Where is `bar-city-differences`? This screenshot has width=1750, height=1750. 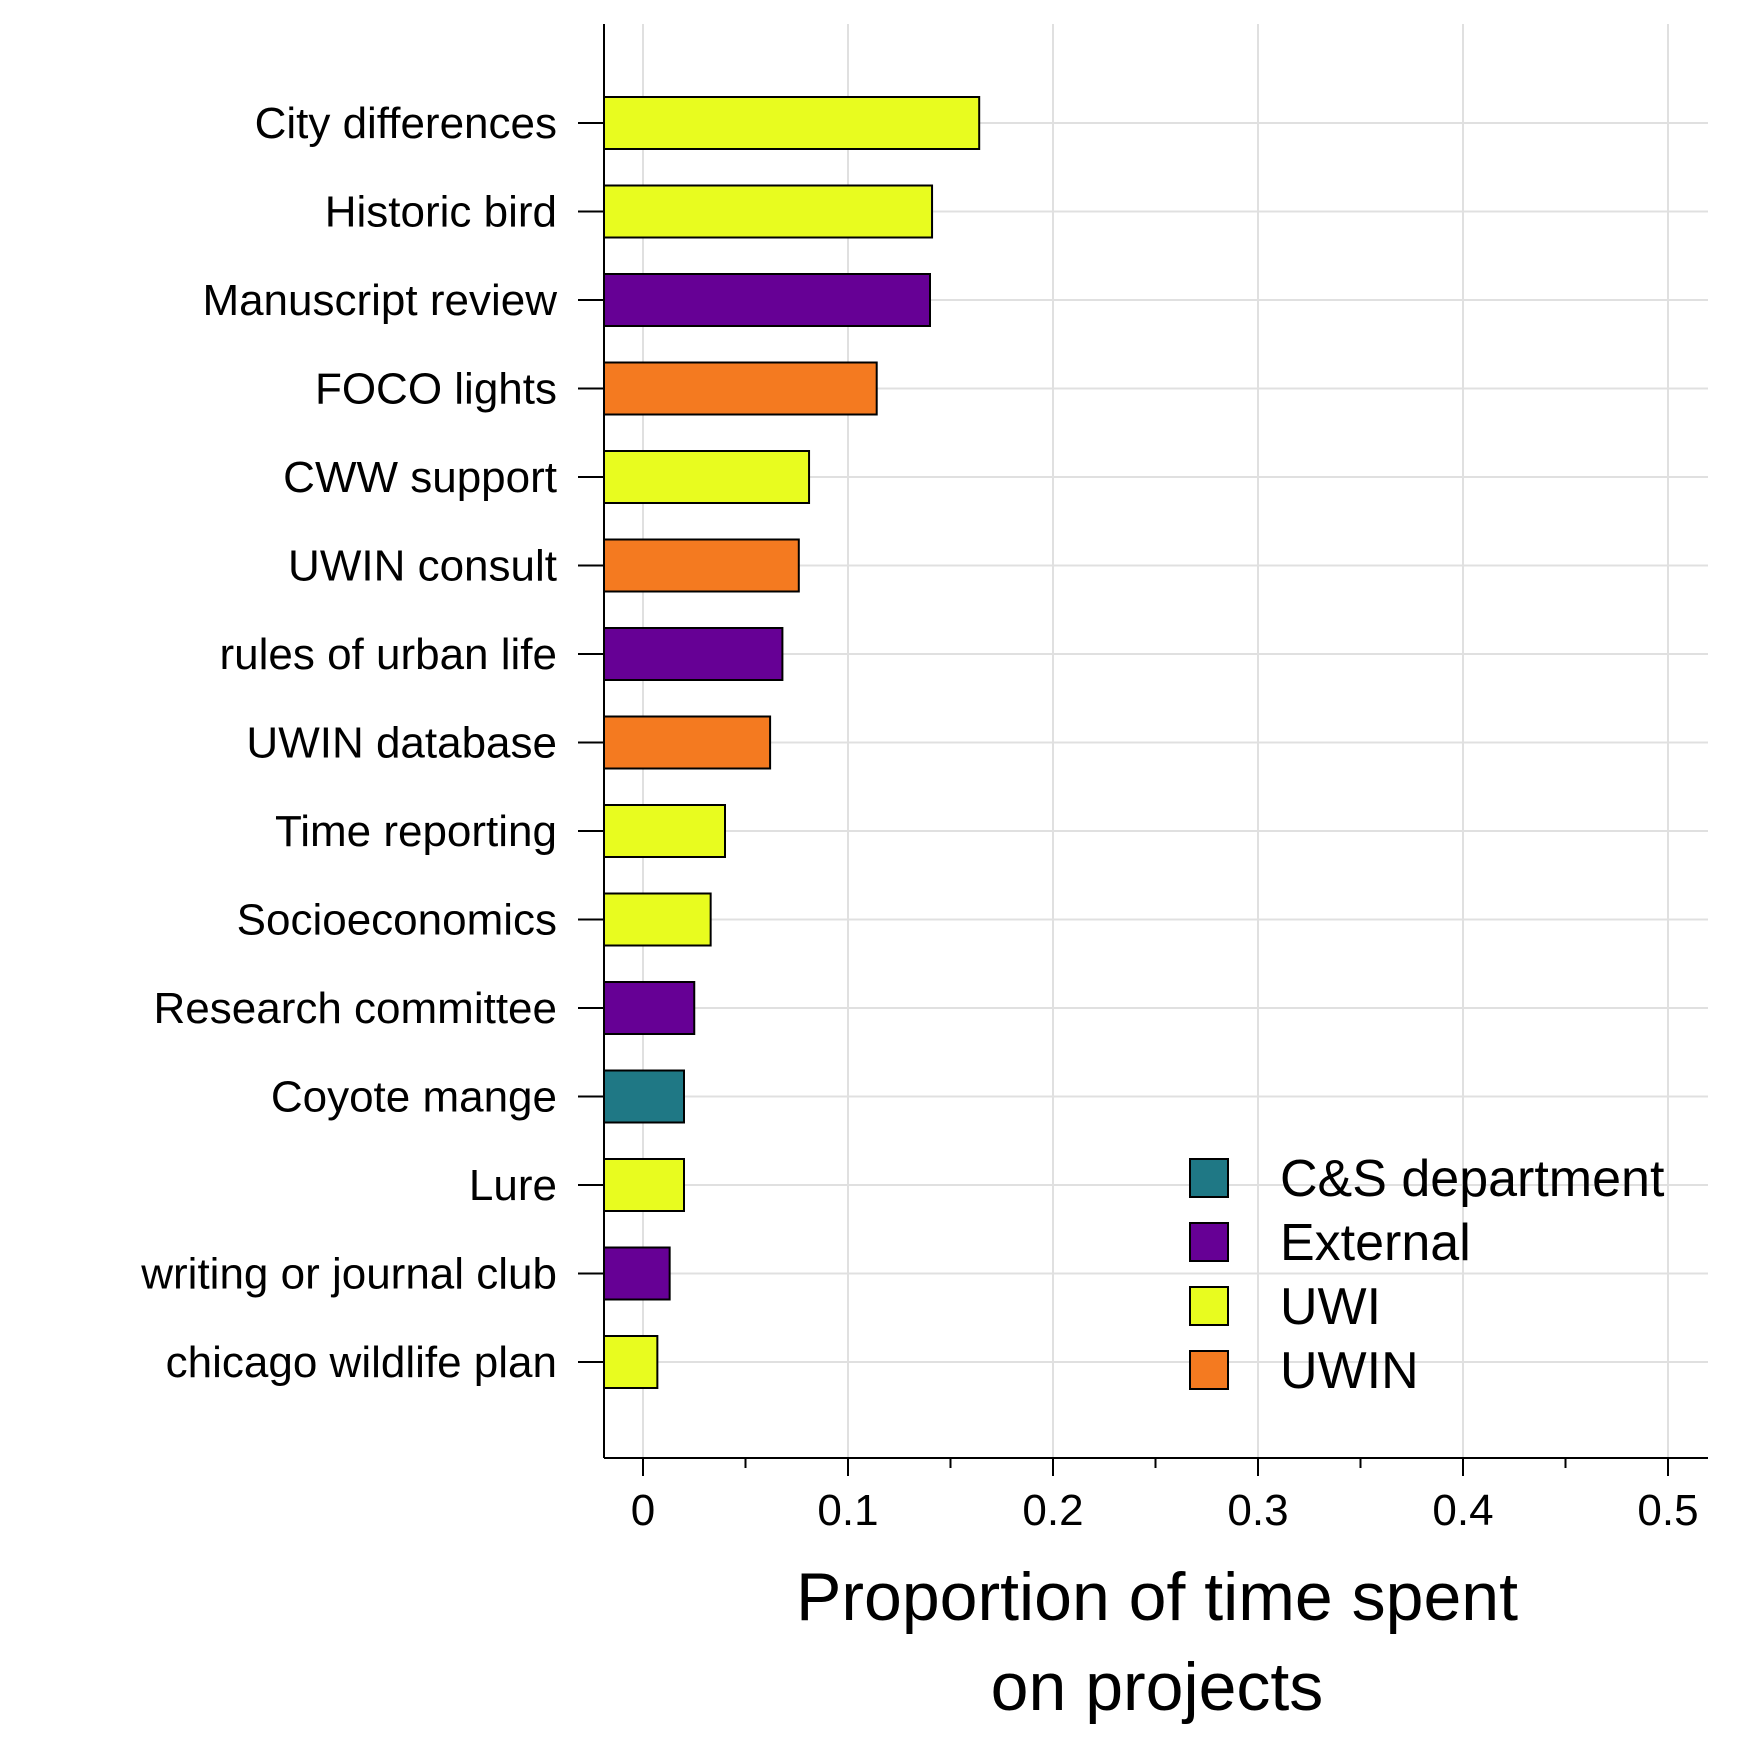
bar-city-differences is located at coordinates (792, 123).